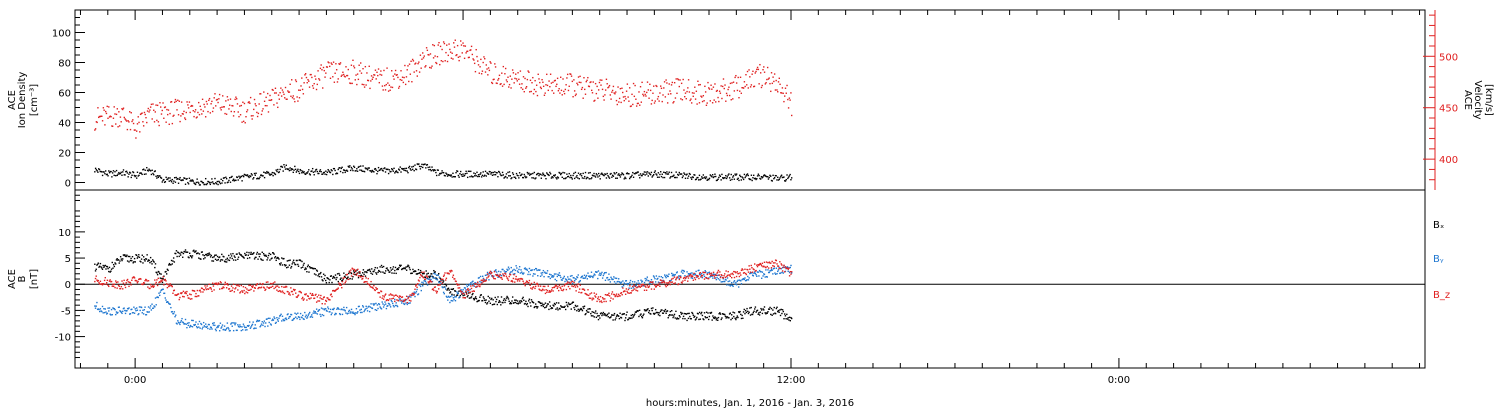  What do you see at coordinates (64, 64) in the screenshot?
I see `top-left-tick-label: 80` at bounding box center [64, 64].